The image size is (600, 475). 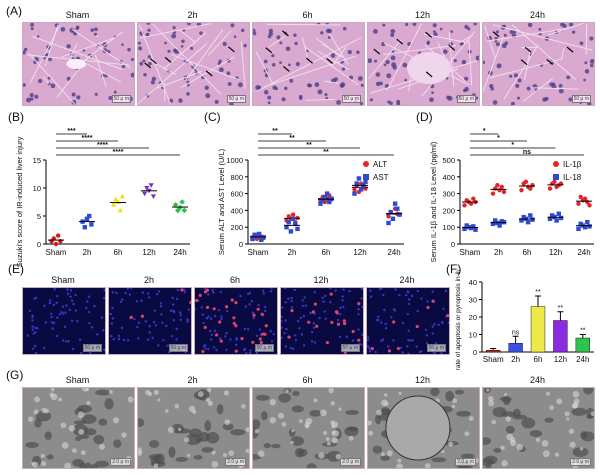 I want to click on y-tick-label: 200, so click(x=448, y=210).